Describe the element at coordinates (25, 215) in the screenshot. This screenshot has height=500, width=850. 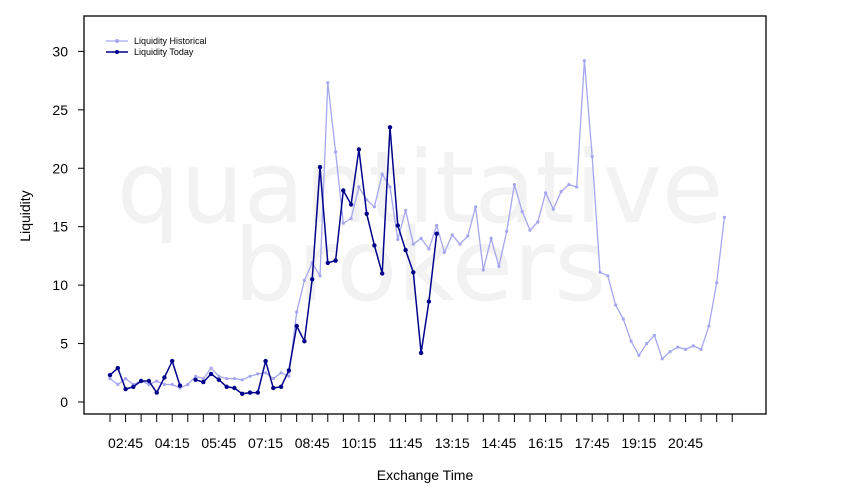
I see `y-axis-title: Liquidity` at that location.